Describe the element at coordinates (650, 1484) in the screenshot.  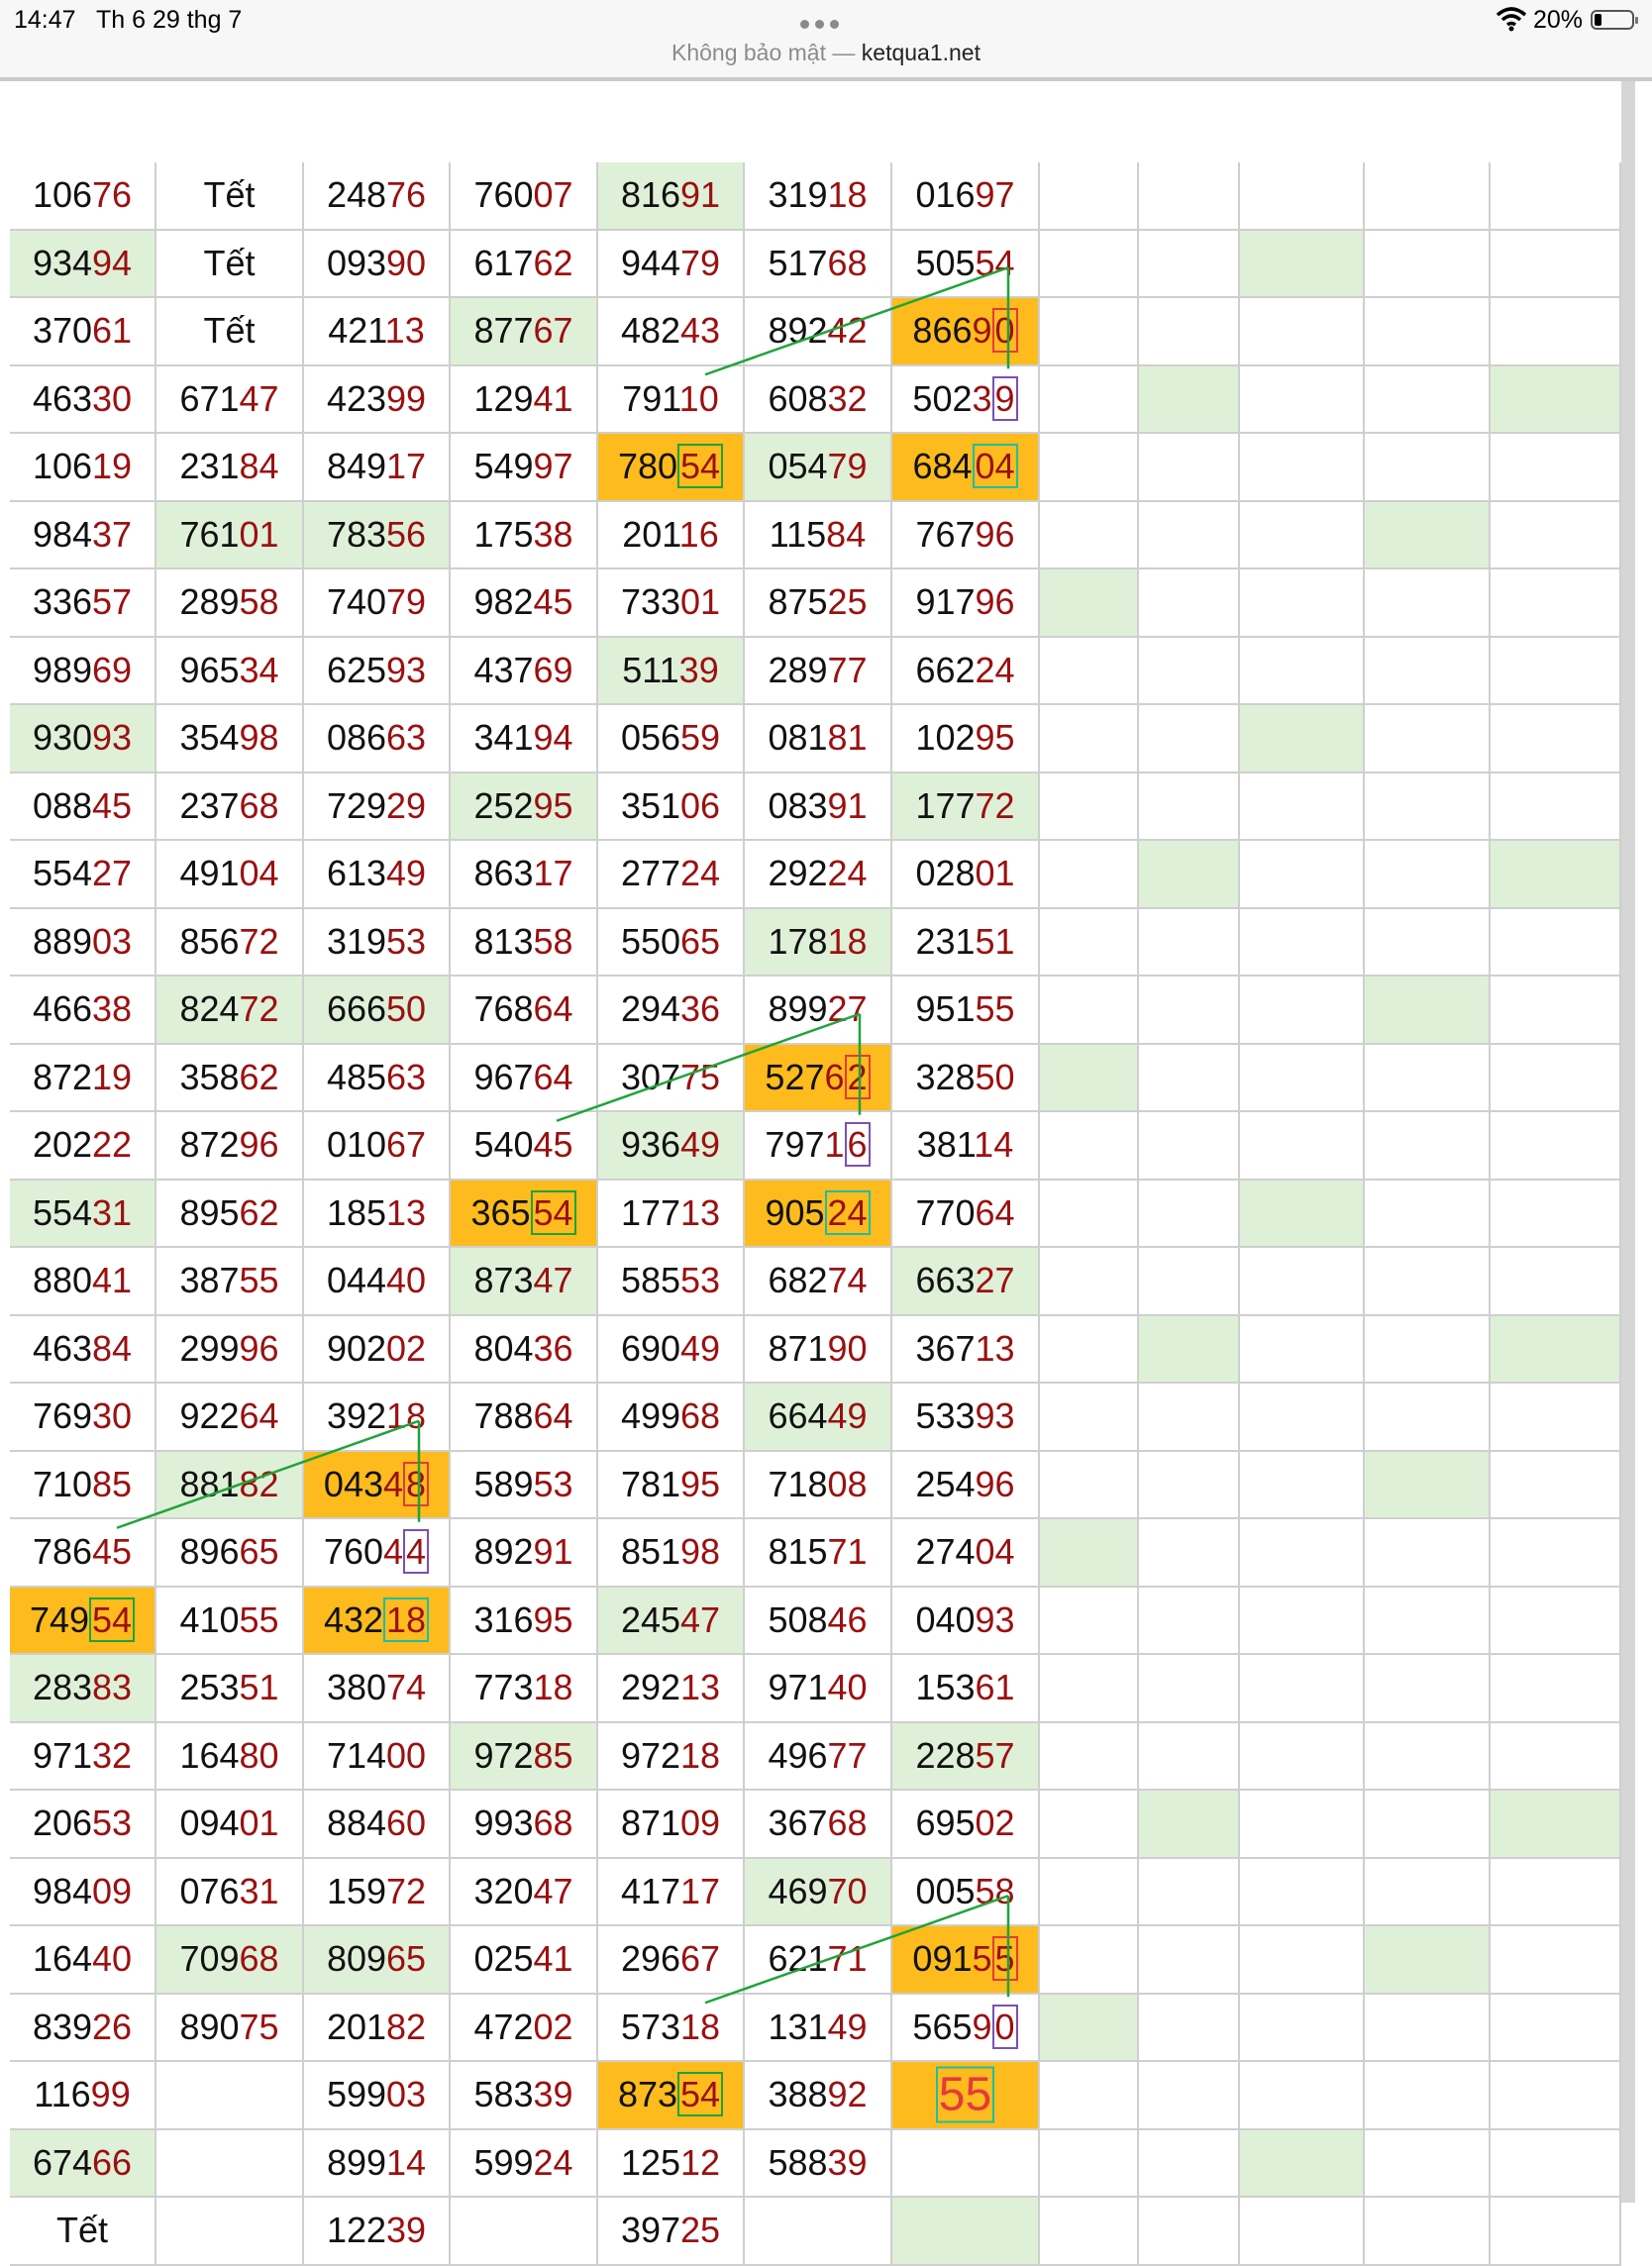
I see `number-prefix: 781` at that location.